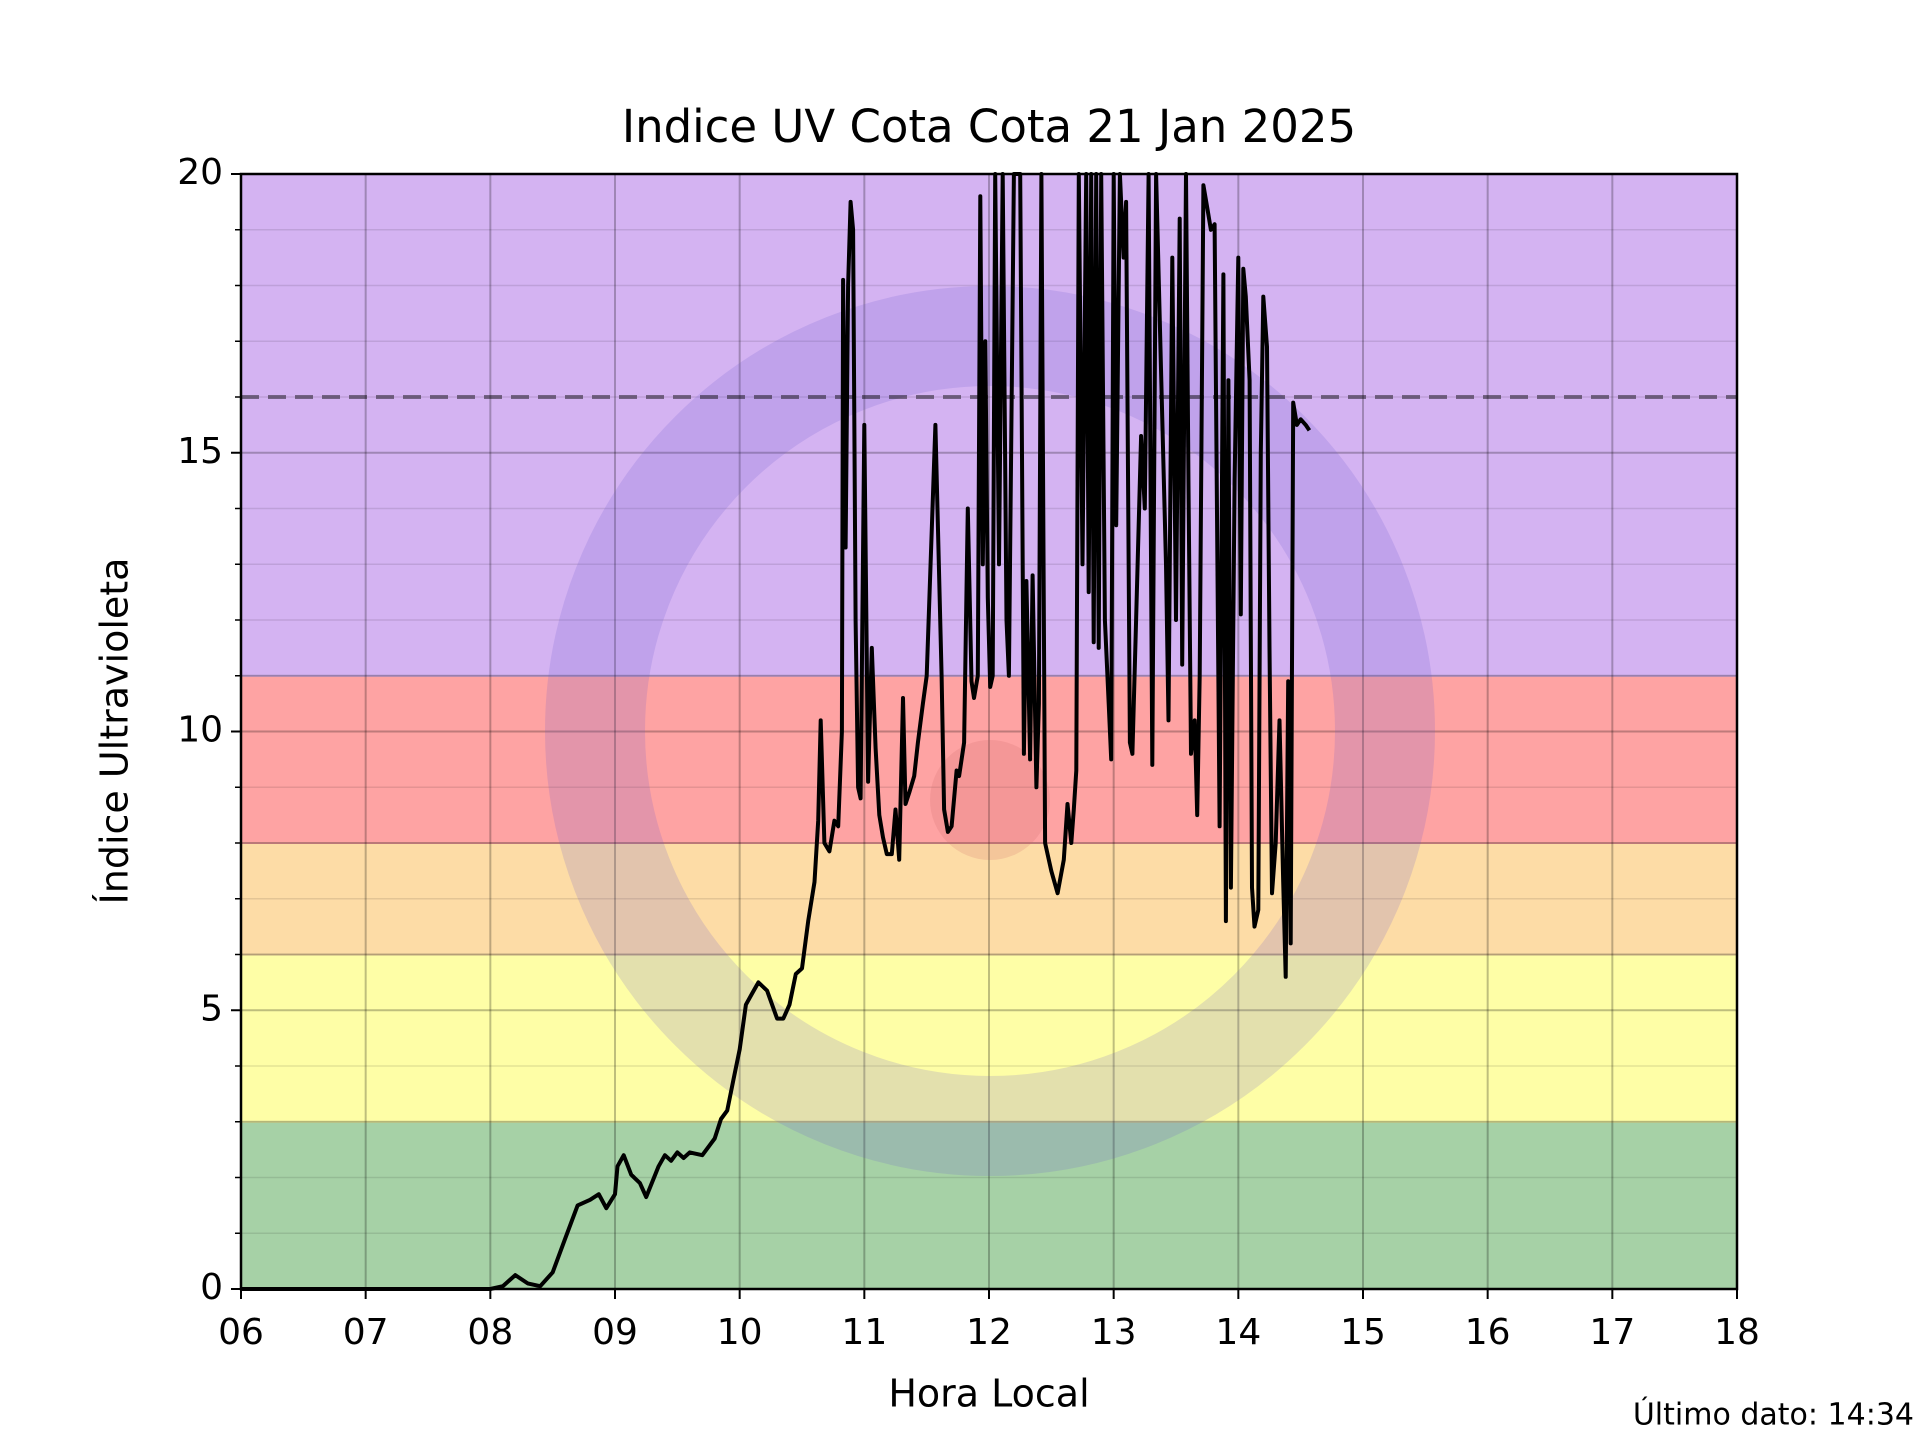  Describe the element at coordinates (989, 1332) in the screenshot. I see `x-tick-label: 12` at that location.